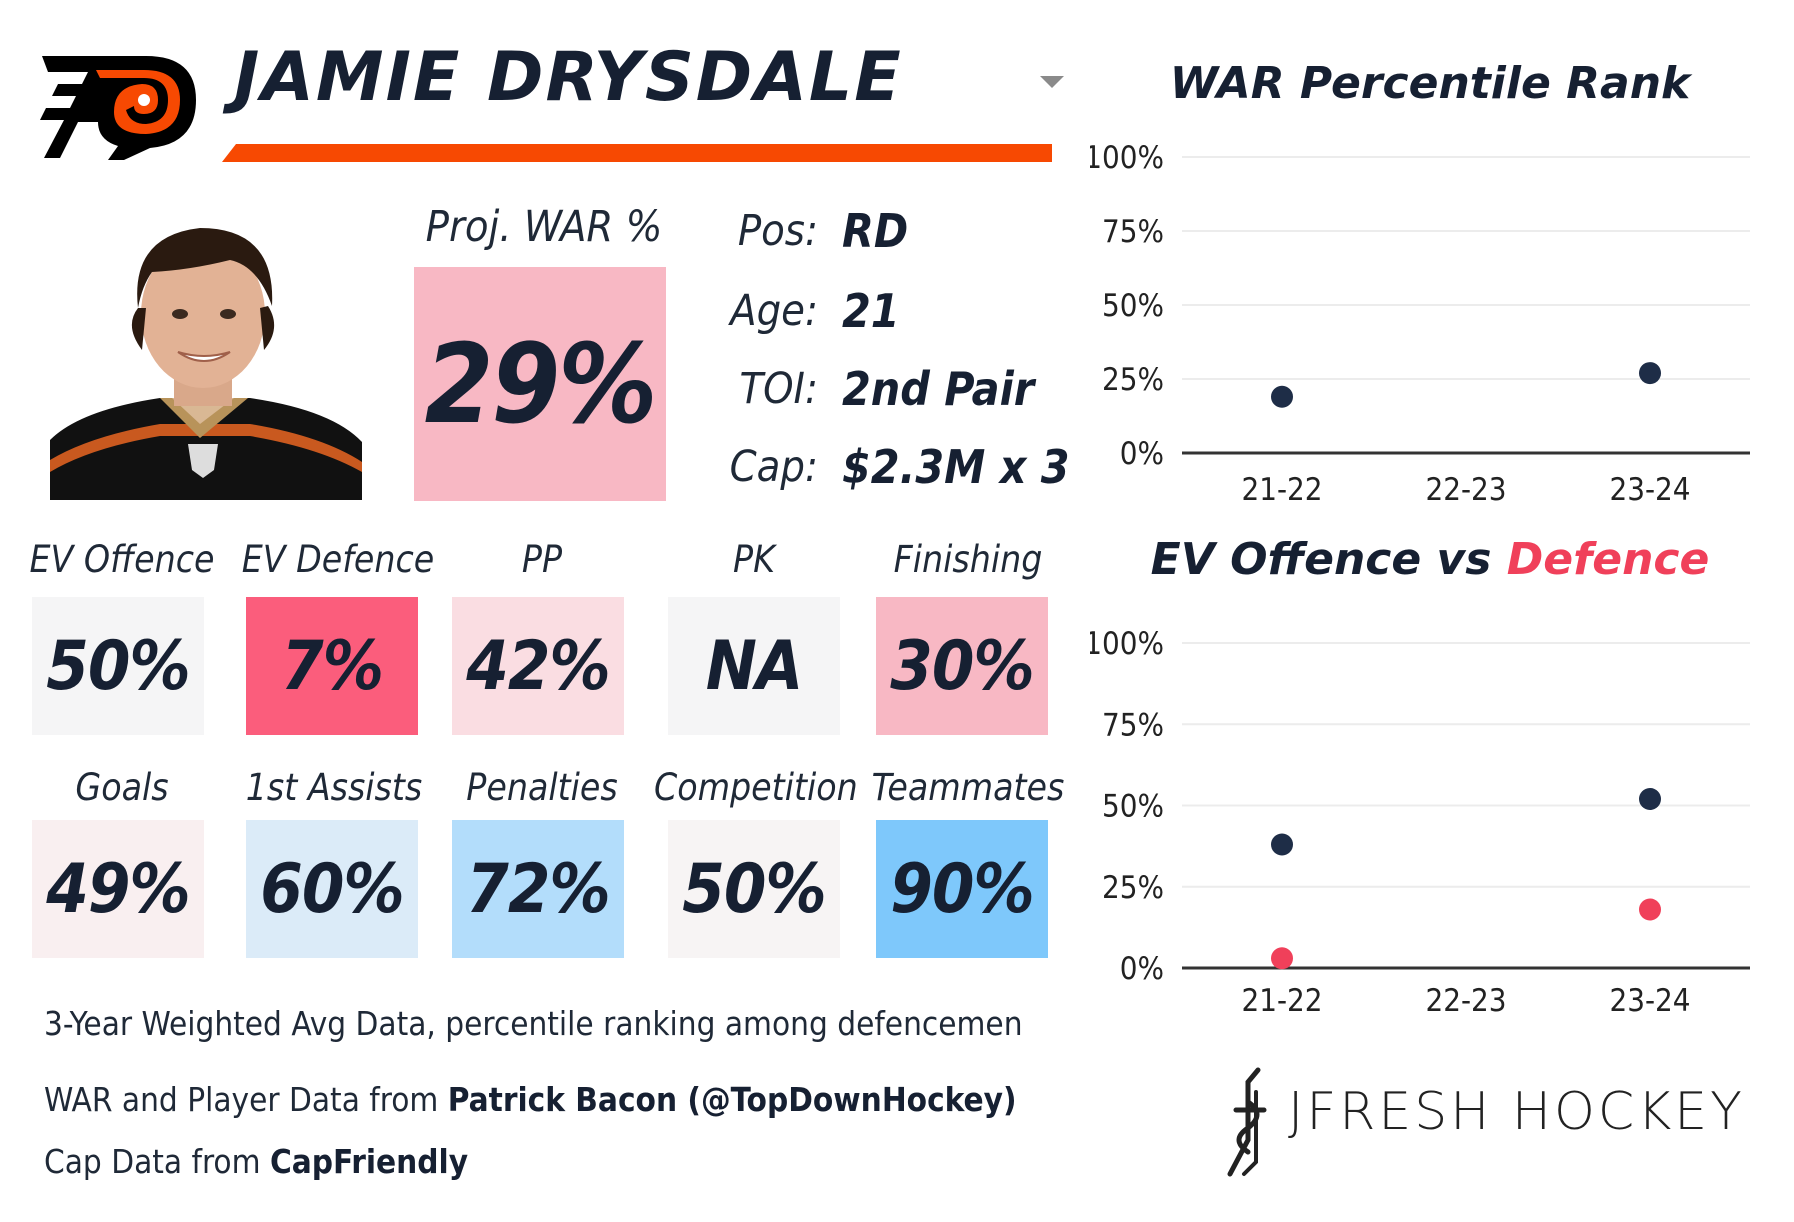  I want to click on goals-value: 49%, so click(118, 889).